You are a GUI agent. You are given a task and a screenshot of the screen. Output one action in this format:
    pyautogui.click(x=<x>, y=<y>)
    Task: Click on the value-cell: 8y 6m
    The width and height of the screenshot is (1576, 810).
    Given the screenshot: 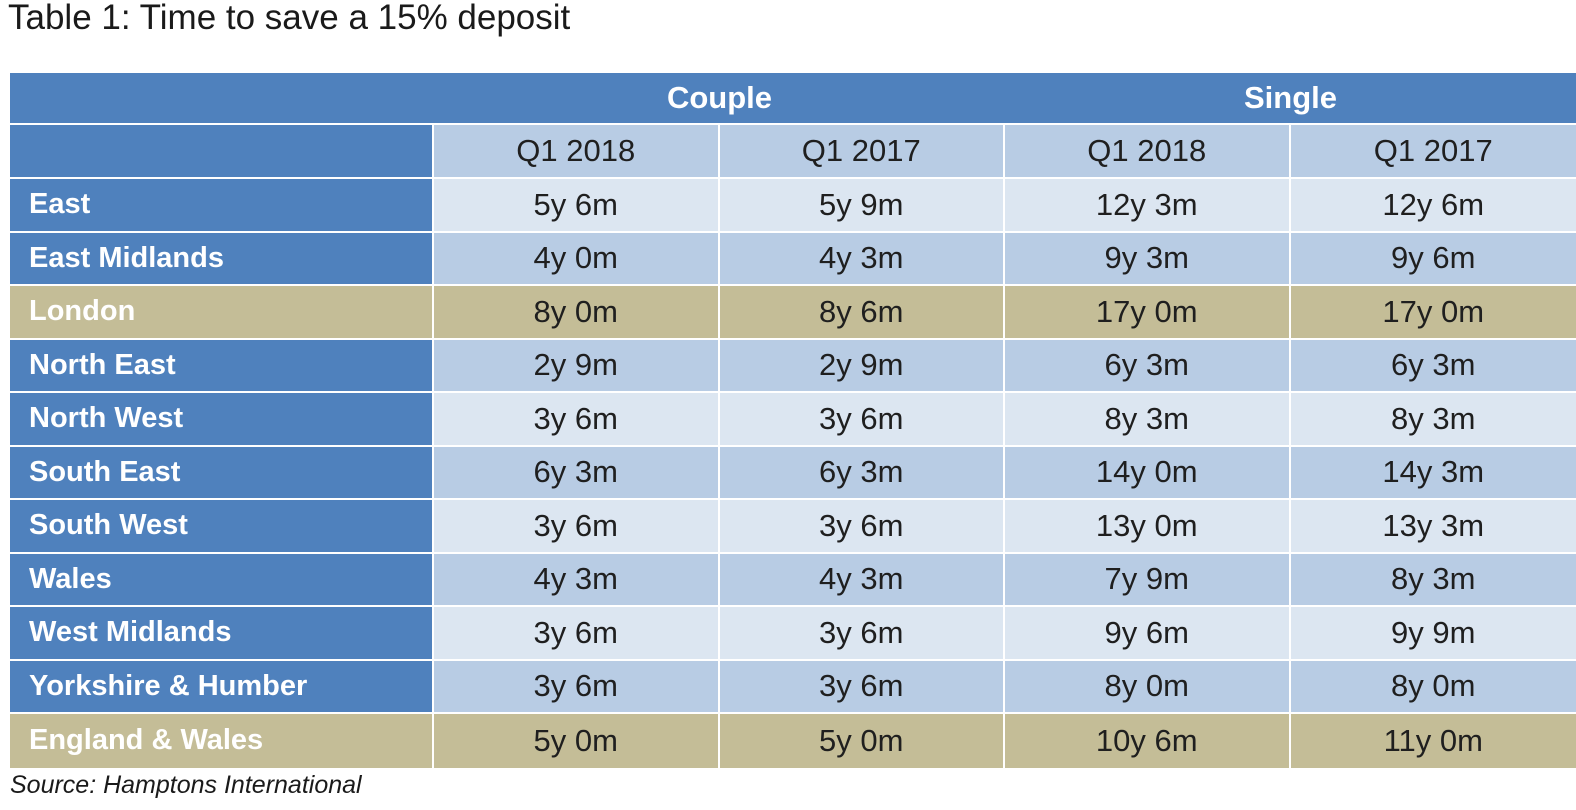 What is the action you would take?
    pyautogui.click(x=862, y=313)
    